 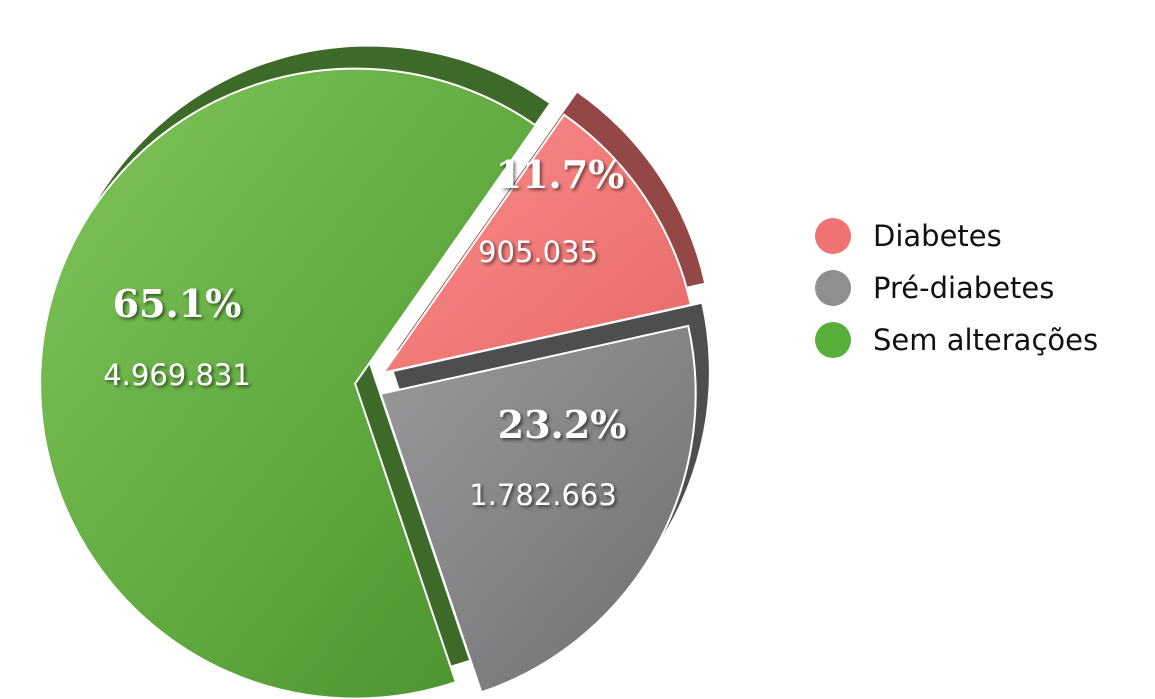 I want to click on legend-label-sem-alteracoes: Sem alterações, so click(x=986, y=340).